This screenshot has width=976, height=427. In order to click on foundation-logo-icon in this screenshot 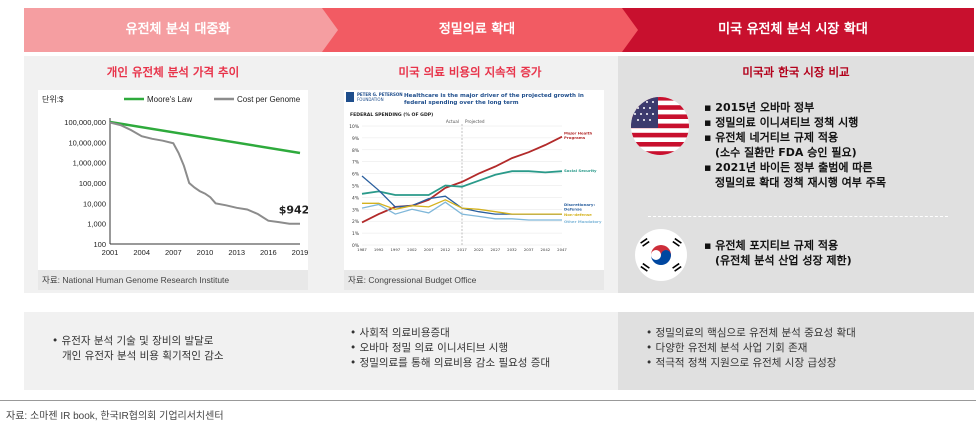, I will do `click(350, 97)`.